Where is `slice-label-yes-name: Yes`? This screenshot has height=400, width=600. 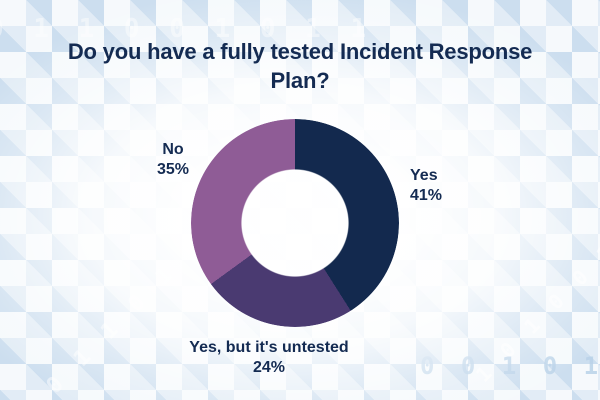
slice-label-yes-name: Yes is located at coordinates (424, 175).